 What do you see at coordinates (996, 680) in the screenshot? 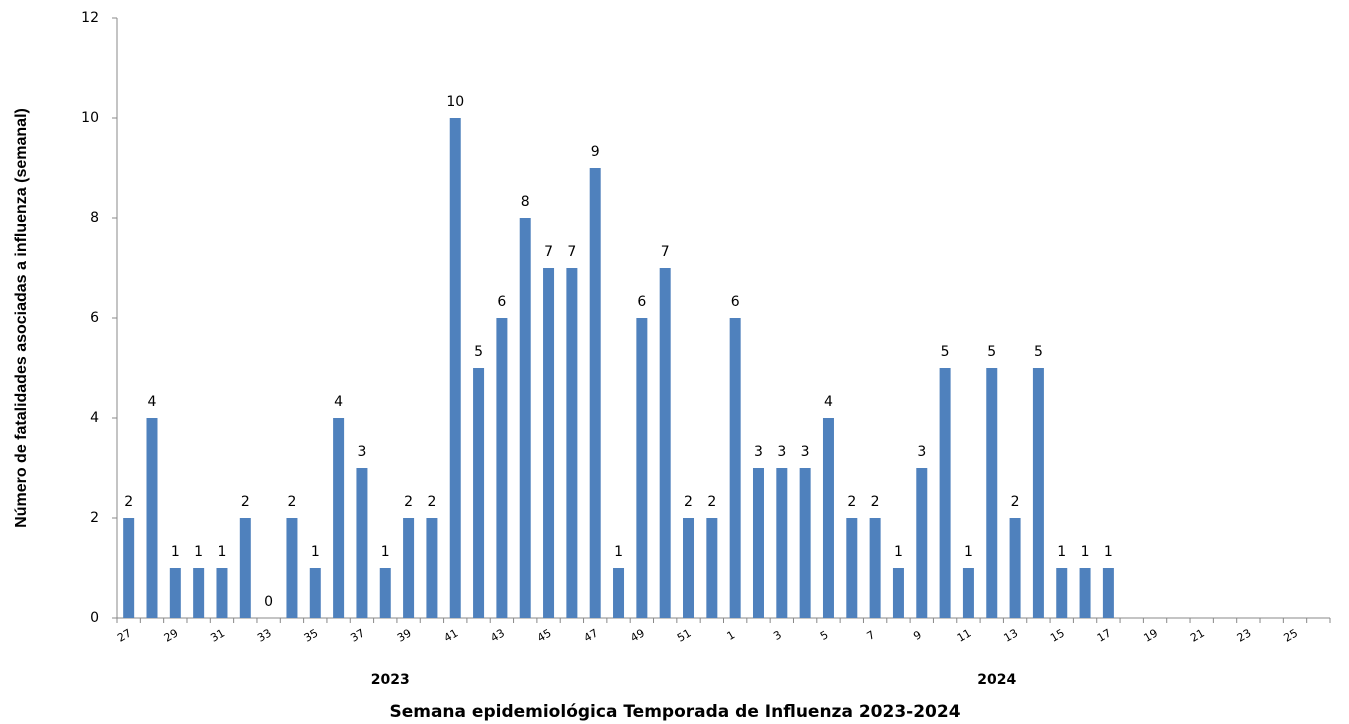
I see `x-group-label: 2024` at bounding box center [996, 680].